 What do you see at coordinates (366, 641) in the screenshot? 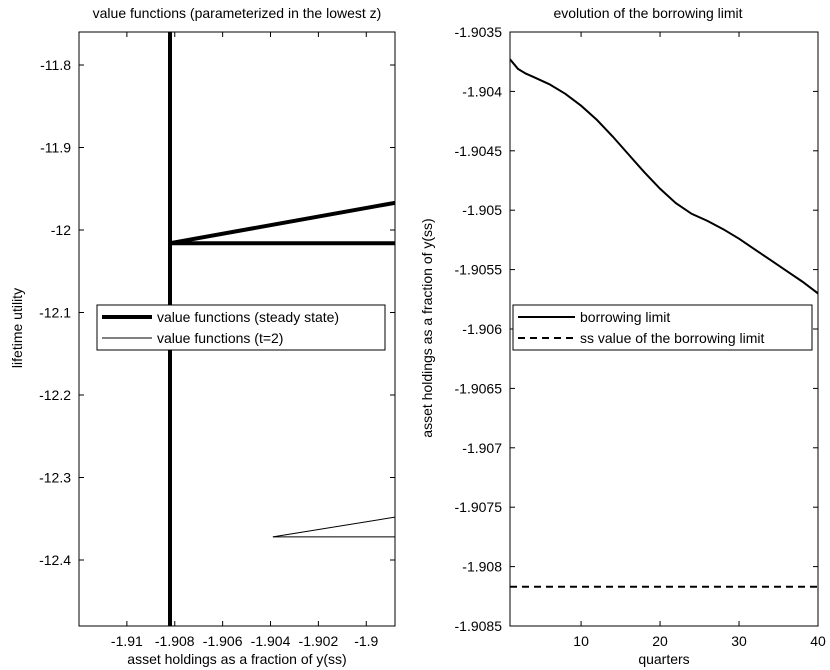
I see `left-x-tick-label: -1.9` at bounding box center [366, 641].